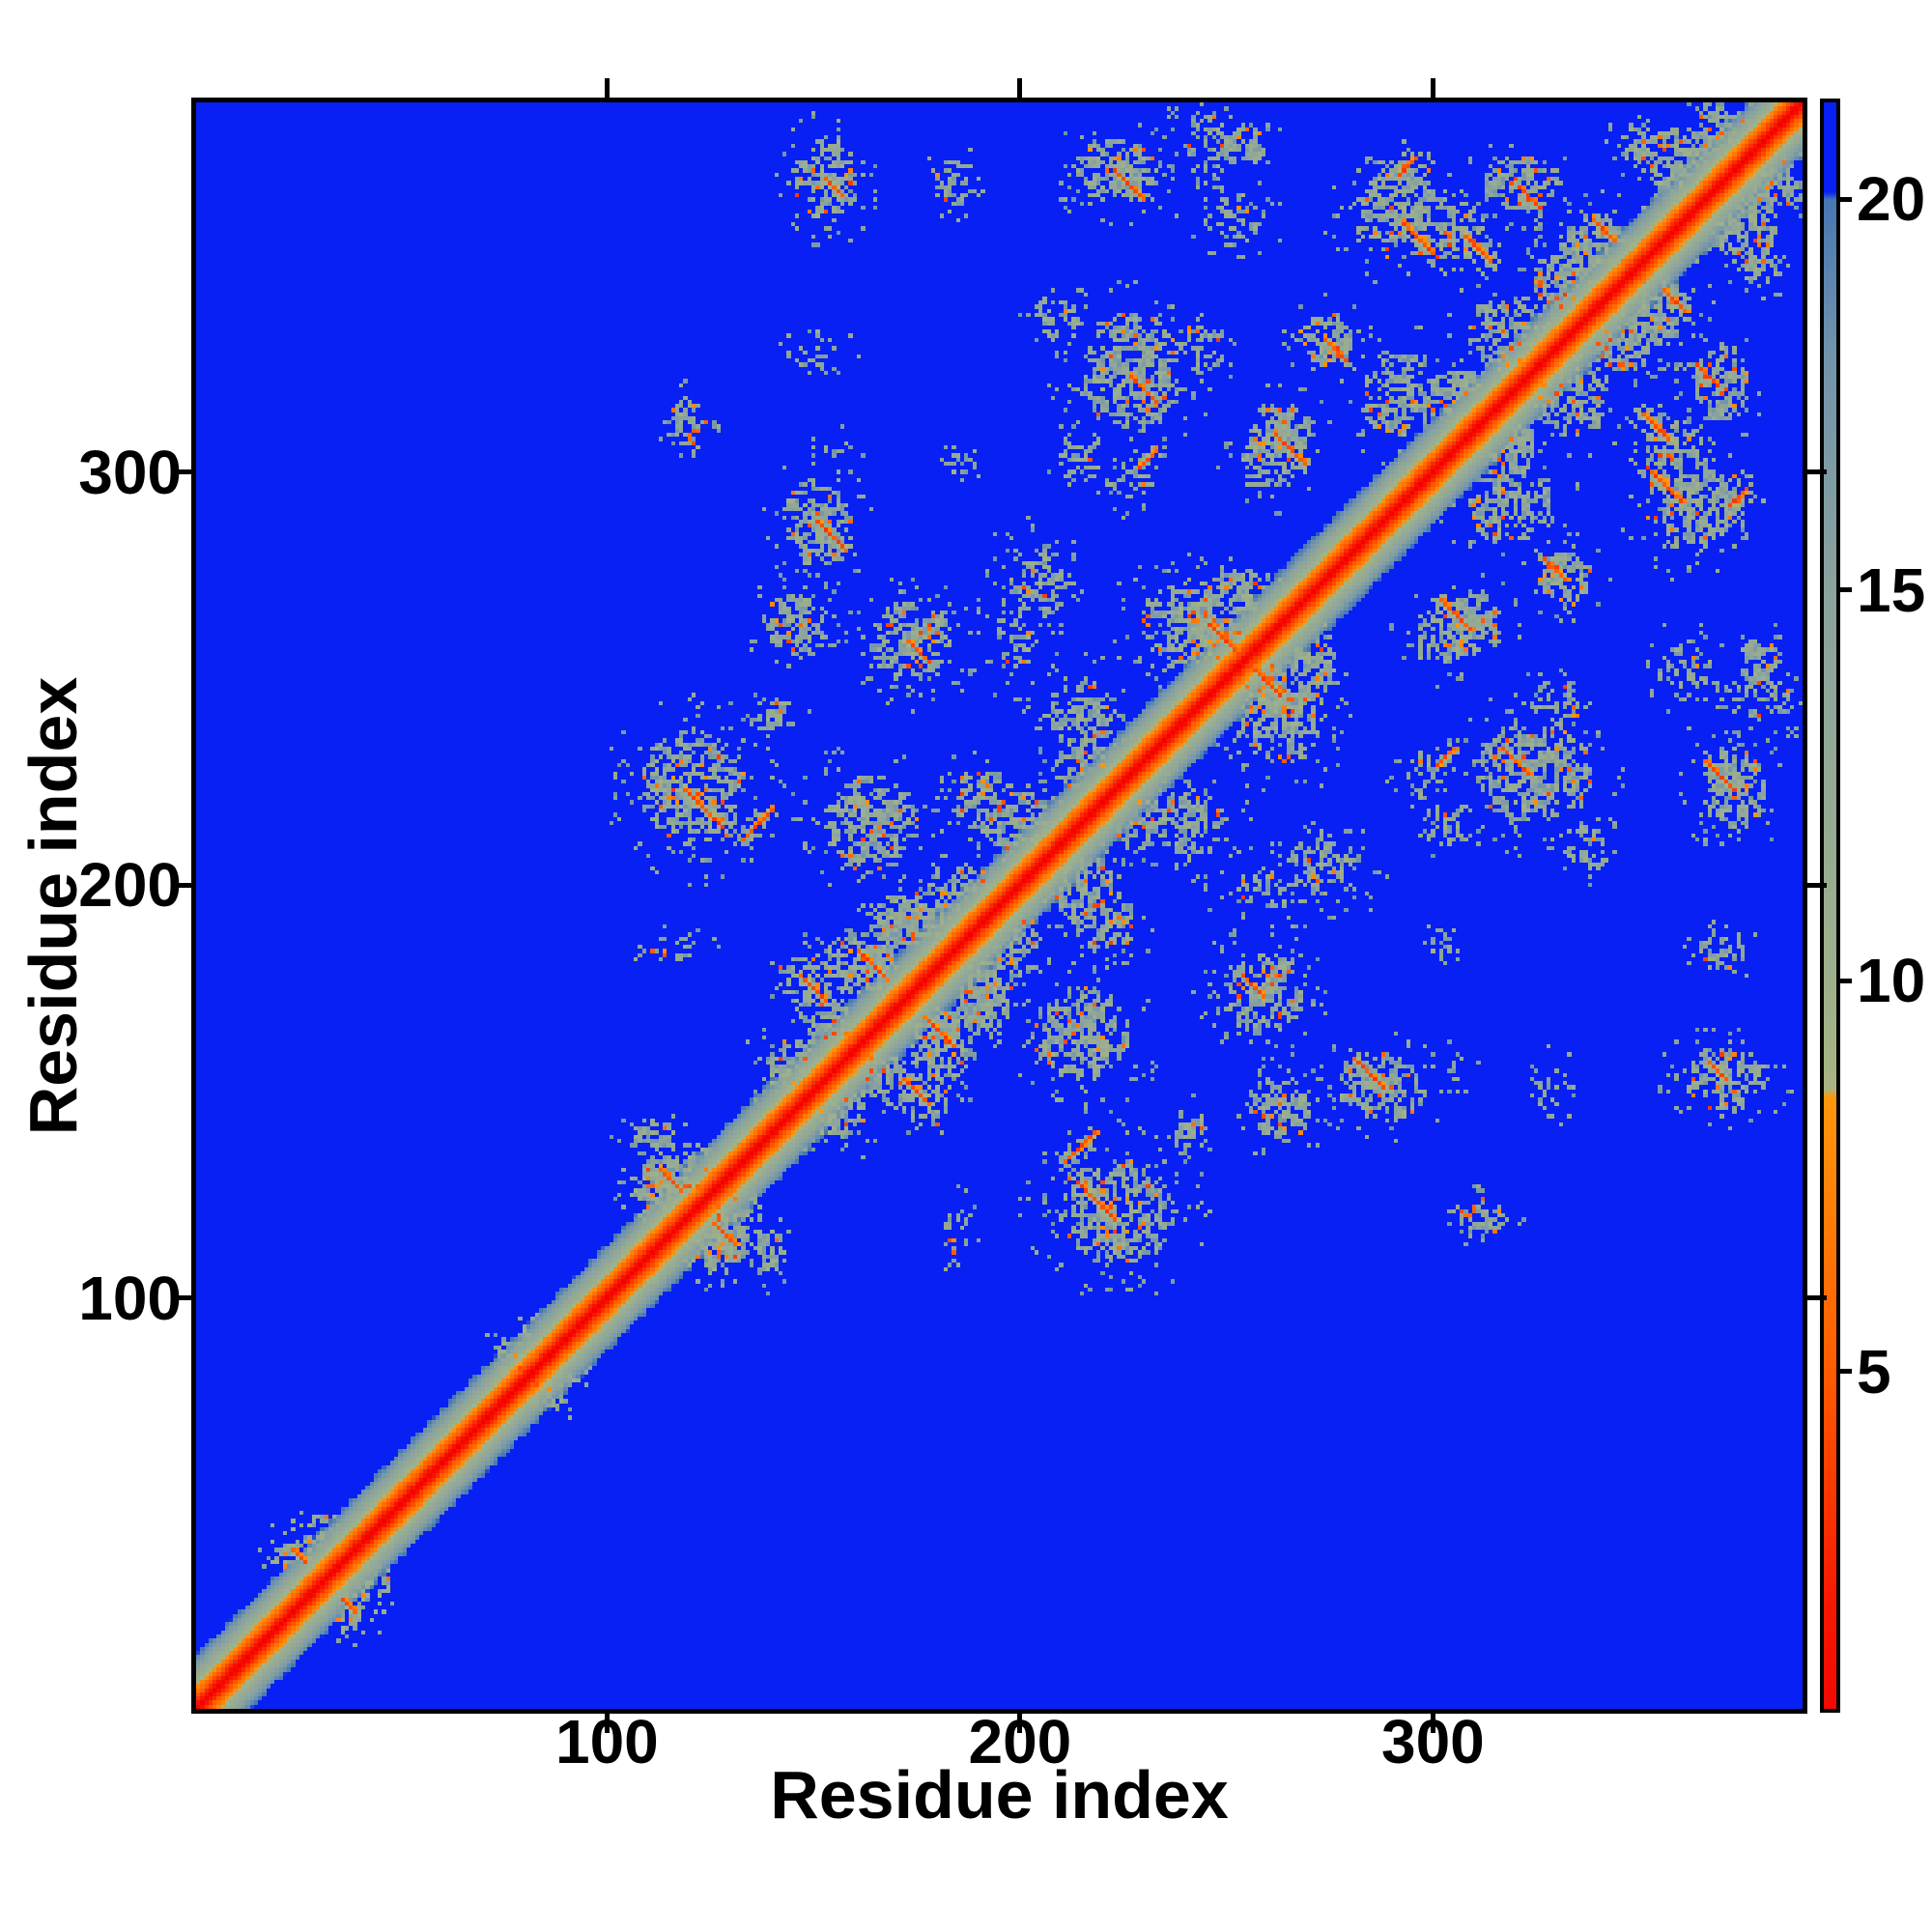 The image size is (1932, 1932). What do you see at coordinates (1830, 905) in the screenshot?
I see `colorbar-gradient` at bounding box center [1830, 905].